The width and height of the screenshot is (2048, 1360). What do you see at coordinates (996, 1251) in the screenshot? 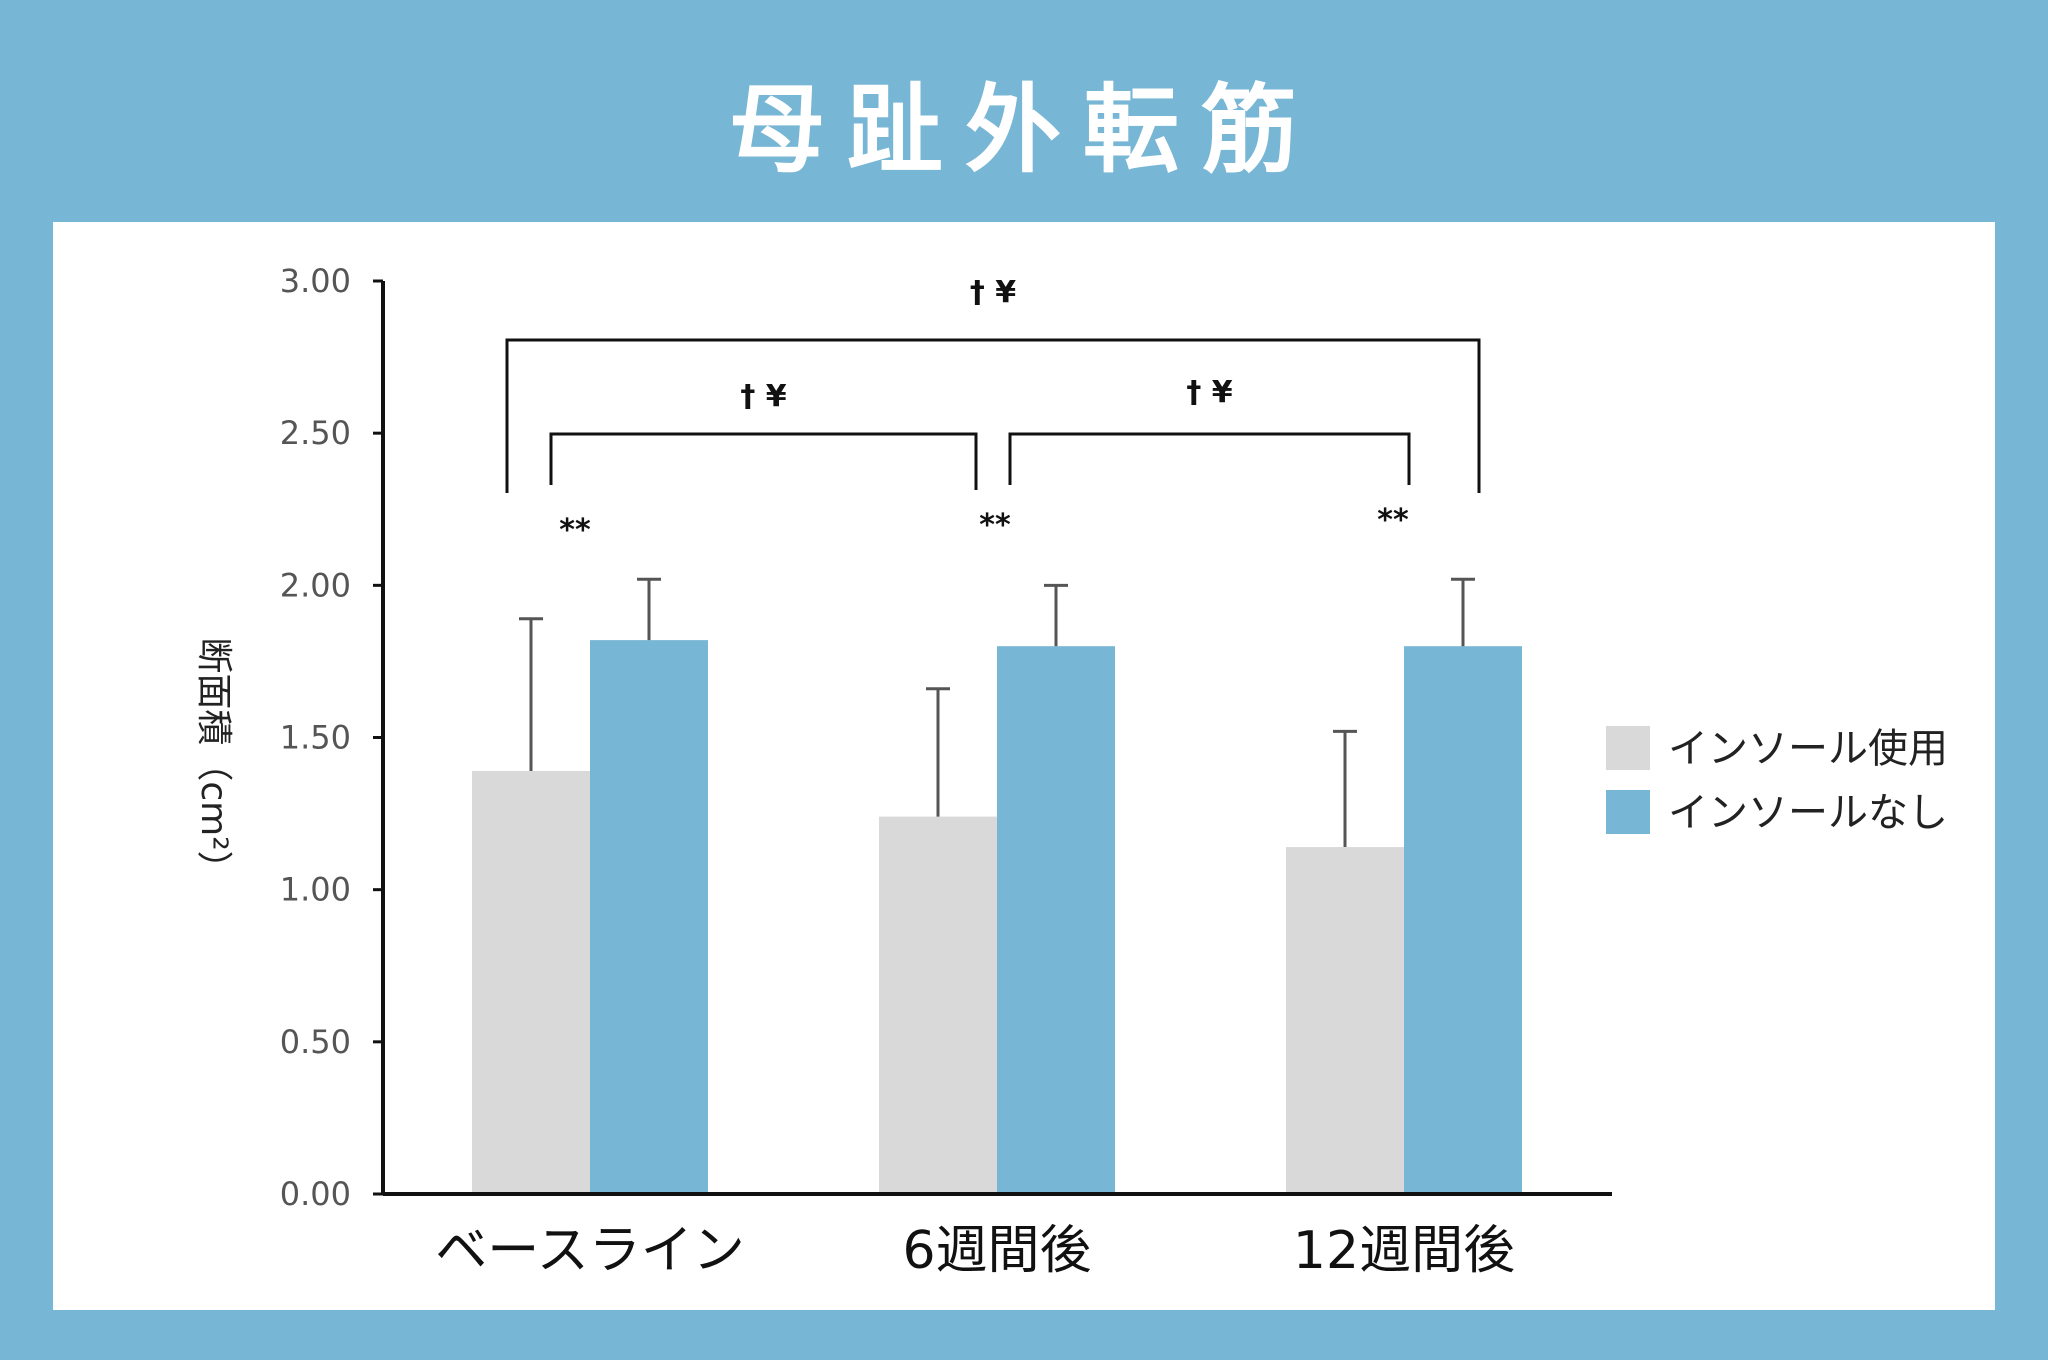
I see `x-category-label: 6週間後` at bounding box center [996, 1251].